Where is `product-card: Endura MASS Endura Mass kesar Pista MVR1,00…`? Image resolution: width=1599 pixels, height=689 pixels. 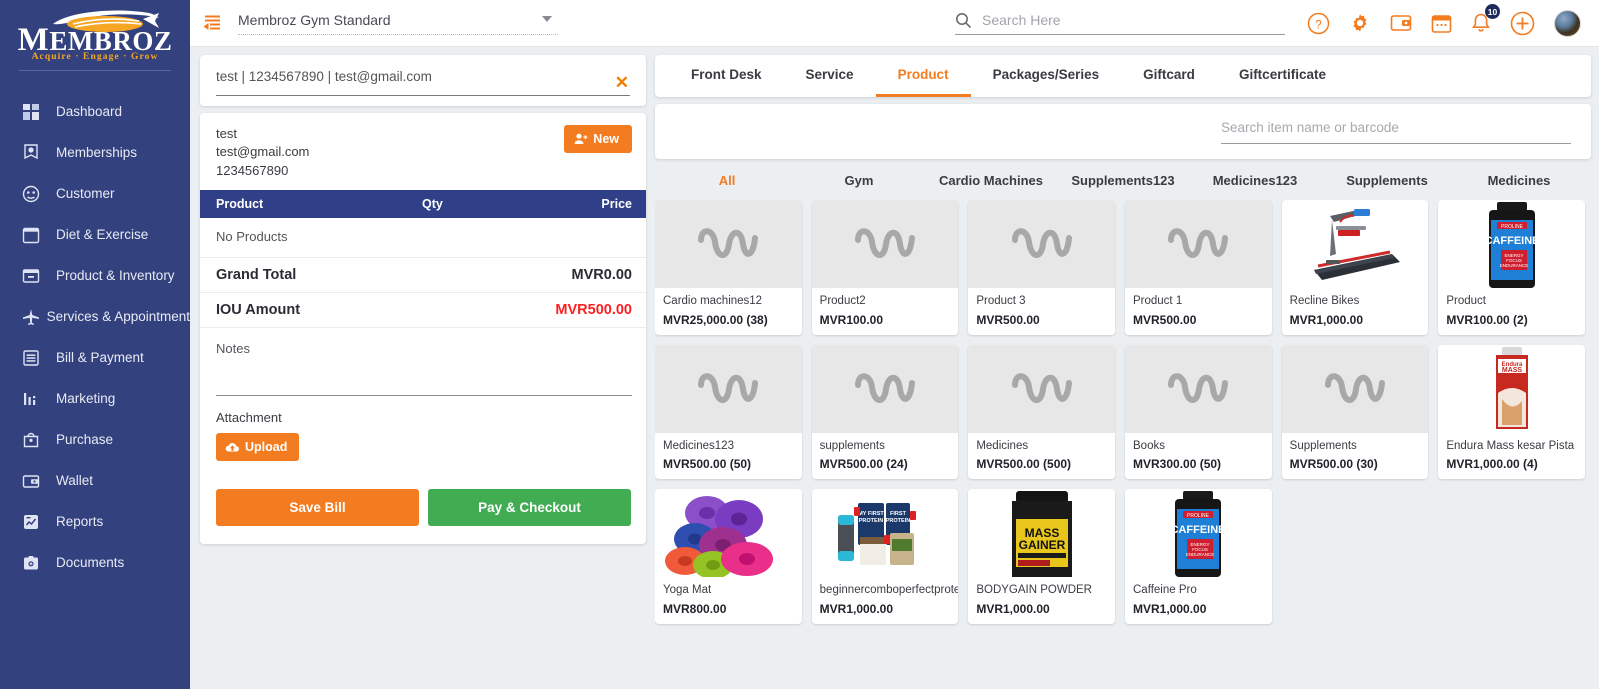
product-card: Endura MASS Endura Mass kesar Pista MVR1,00… is located at coordinates (1511, 412).